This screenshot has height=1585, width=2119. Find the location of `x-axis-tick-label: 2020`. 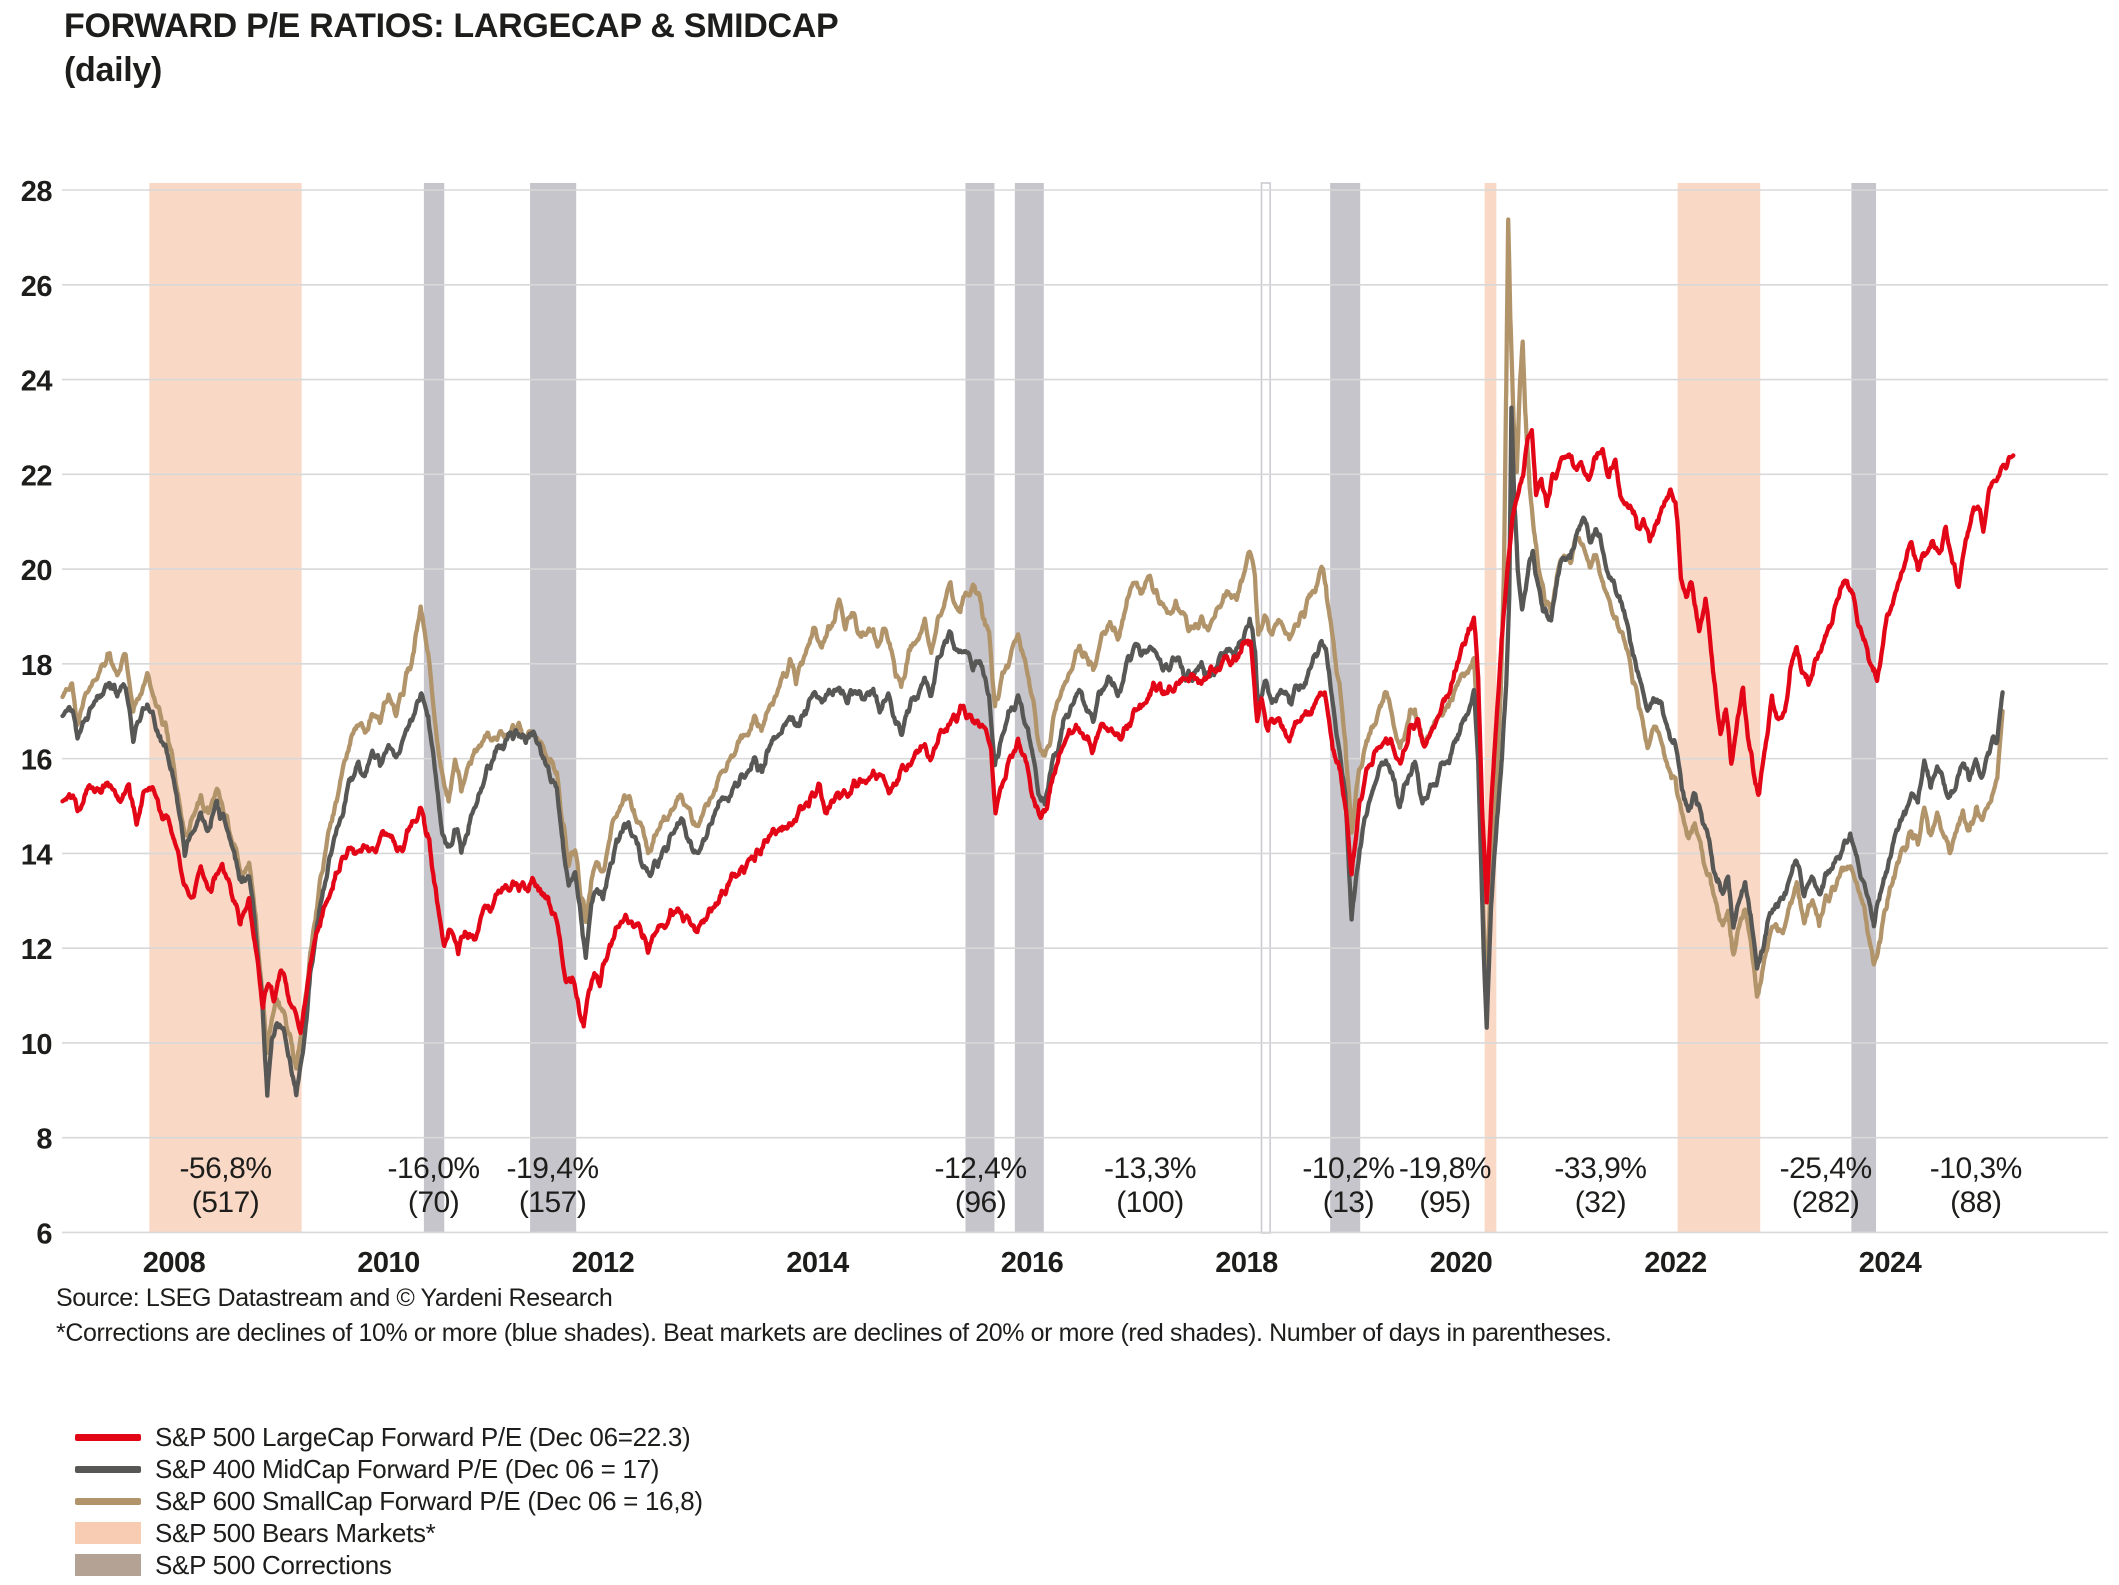

x-axis-tick-label: 2020 is located at coordinates (1461, 1263).